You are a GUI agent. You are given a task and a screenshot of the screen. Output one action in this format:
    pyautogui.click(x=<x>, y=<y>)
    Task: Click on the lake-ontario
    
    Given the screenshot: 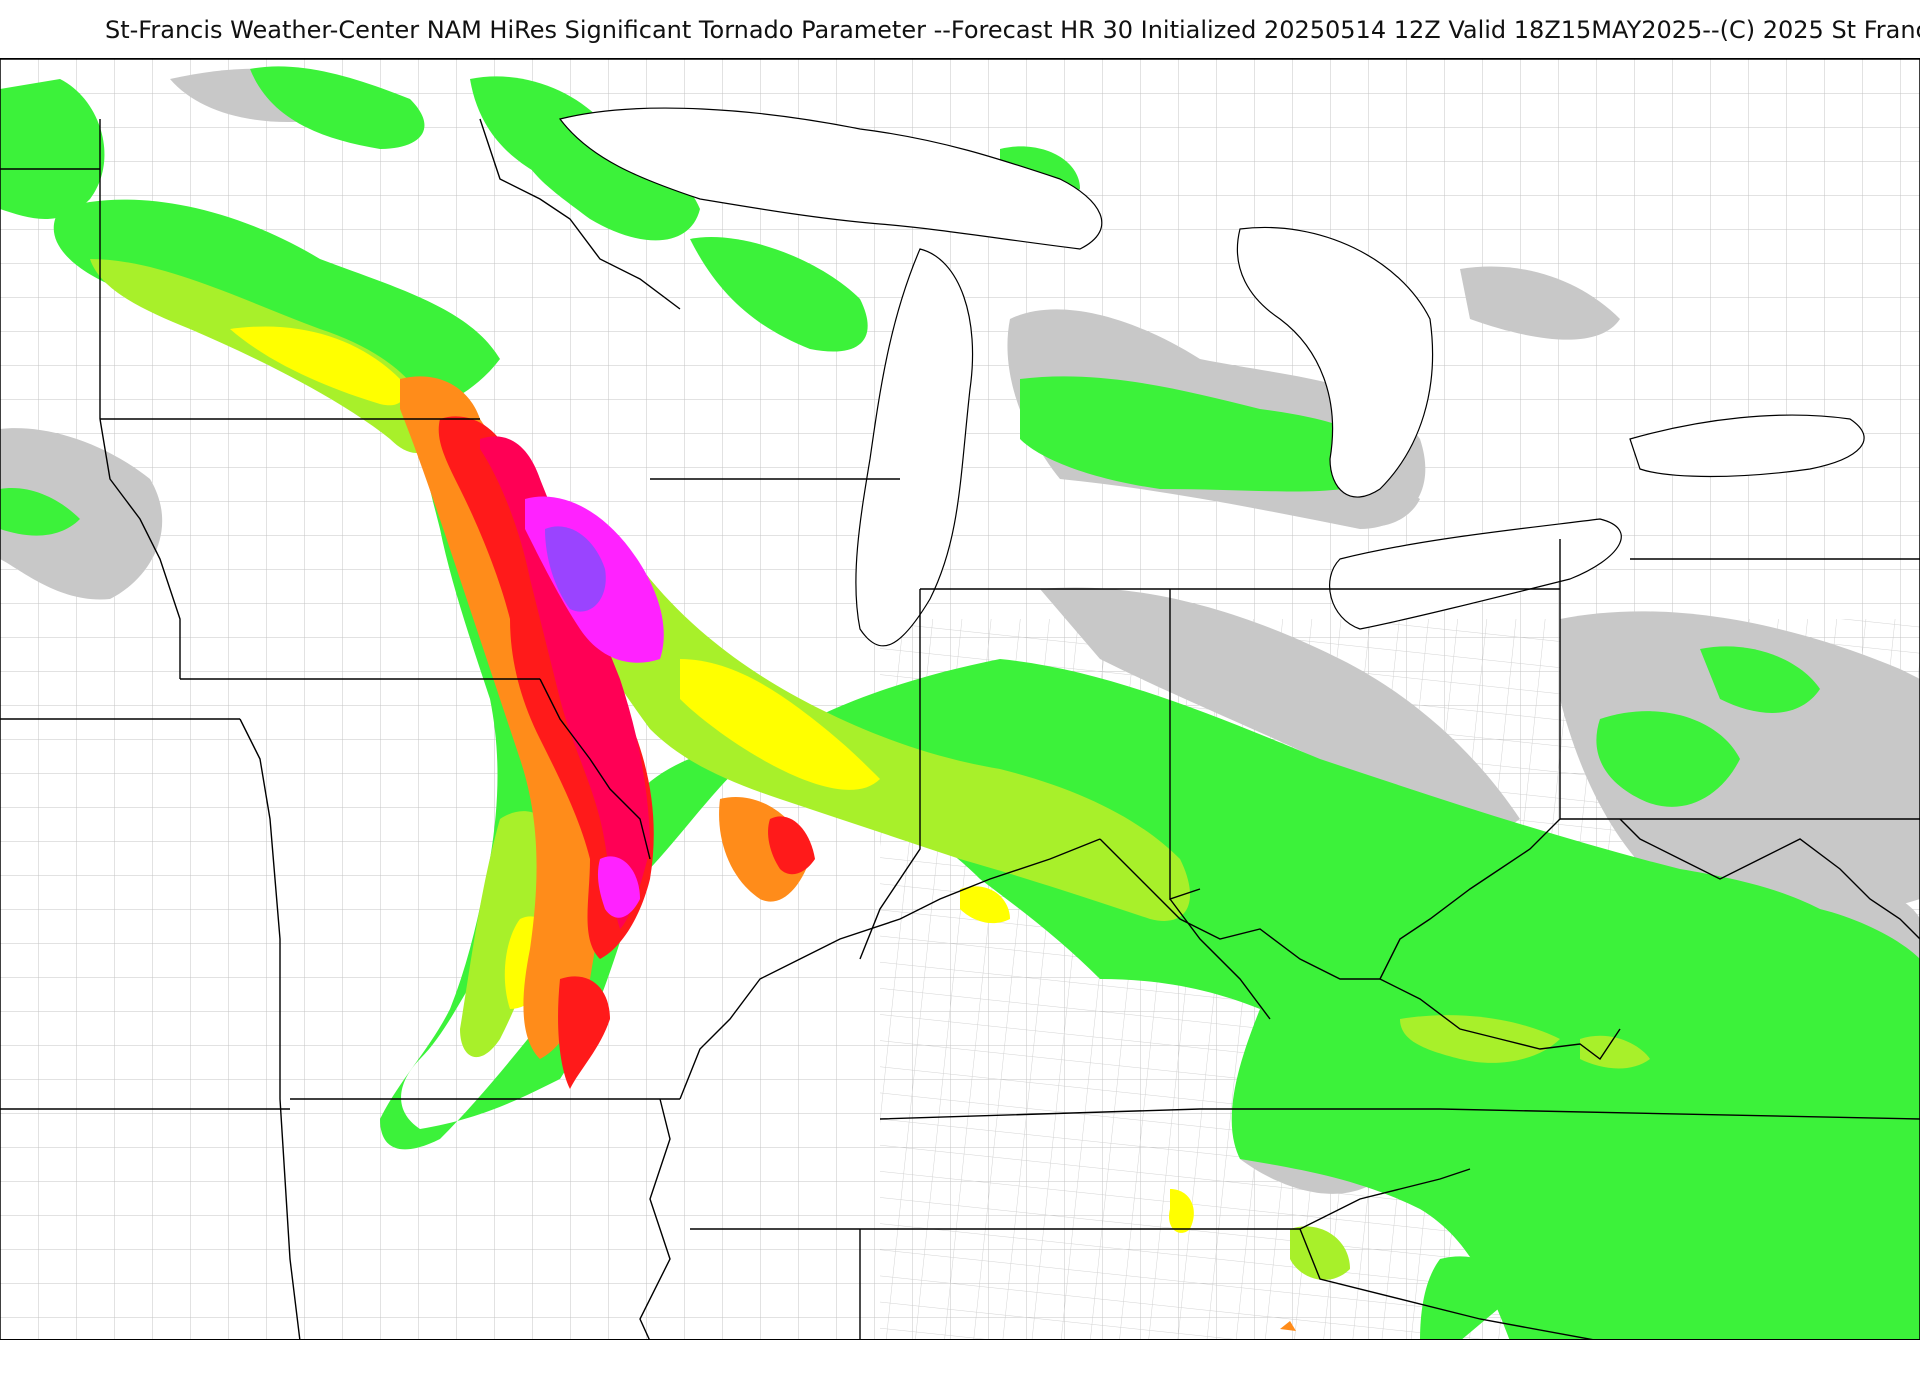 What is the action you would take?
    pyautogui.click(x=1747, y=446)
    